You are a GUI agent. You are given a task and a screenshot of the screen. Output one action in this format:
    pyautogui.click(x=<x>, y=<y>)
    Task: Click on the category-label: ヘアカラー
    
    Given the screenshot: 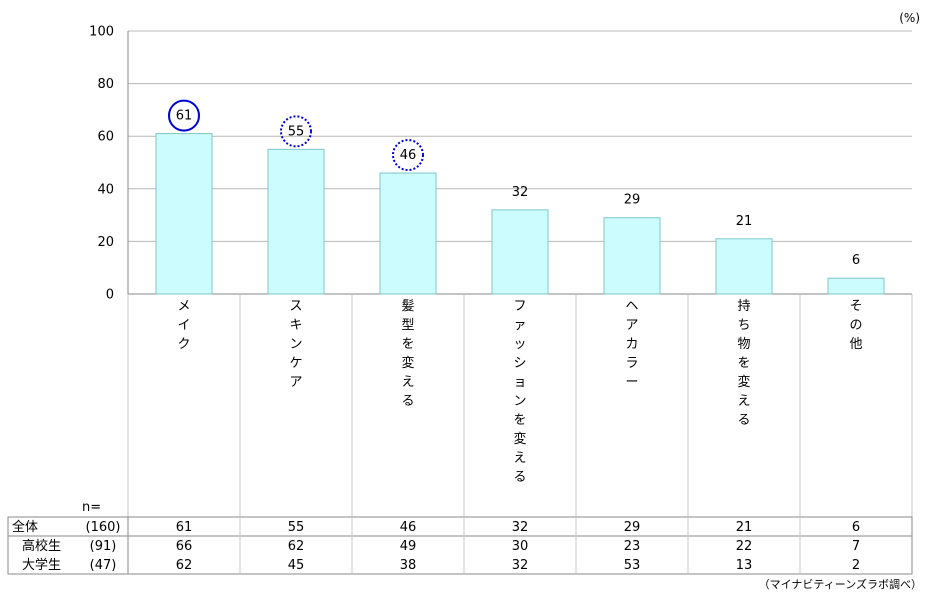 What is the action you would take?
    pyautogui.click(x=631, y=344)
    